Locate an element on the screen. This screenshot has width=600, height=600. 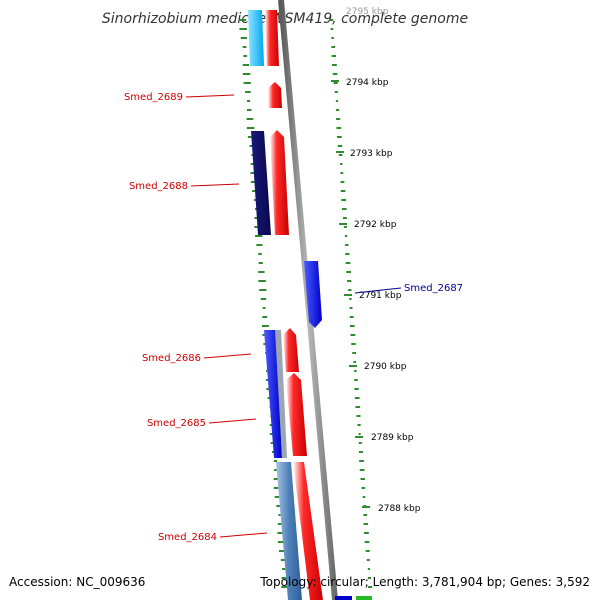
tick-label-2788-kbp: 2788 kbp is located at coordinates (399, 509).